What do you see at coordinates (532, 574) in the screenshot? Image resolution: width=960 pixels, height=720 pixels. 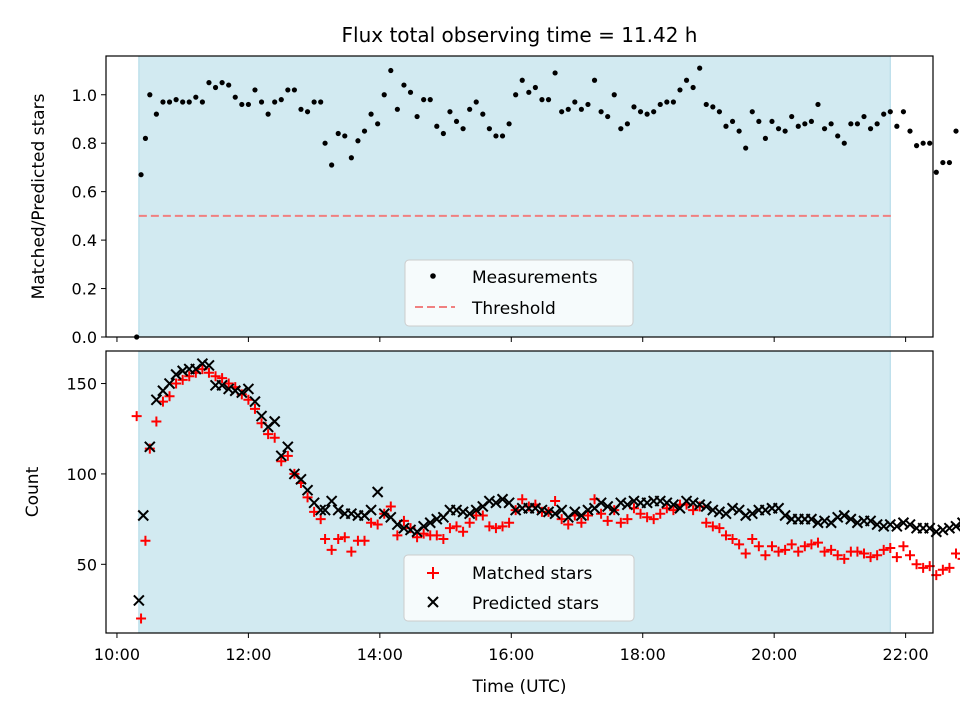 I see `legend-label-matched: Matched stars` at bounding box center [532, 574].